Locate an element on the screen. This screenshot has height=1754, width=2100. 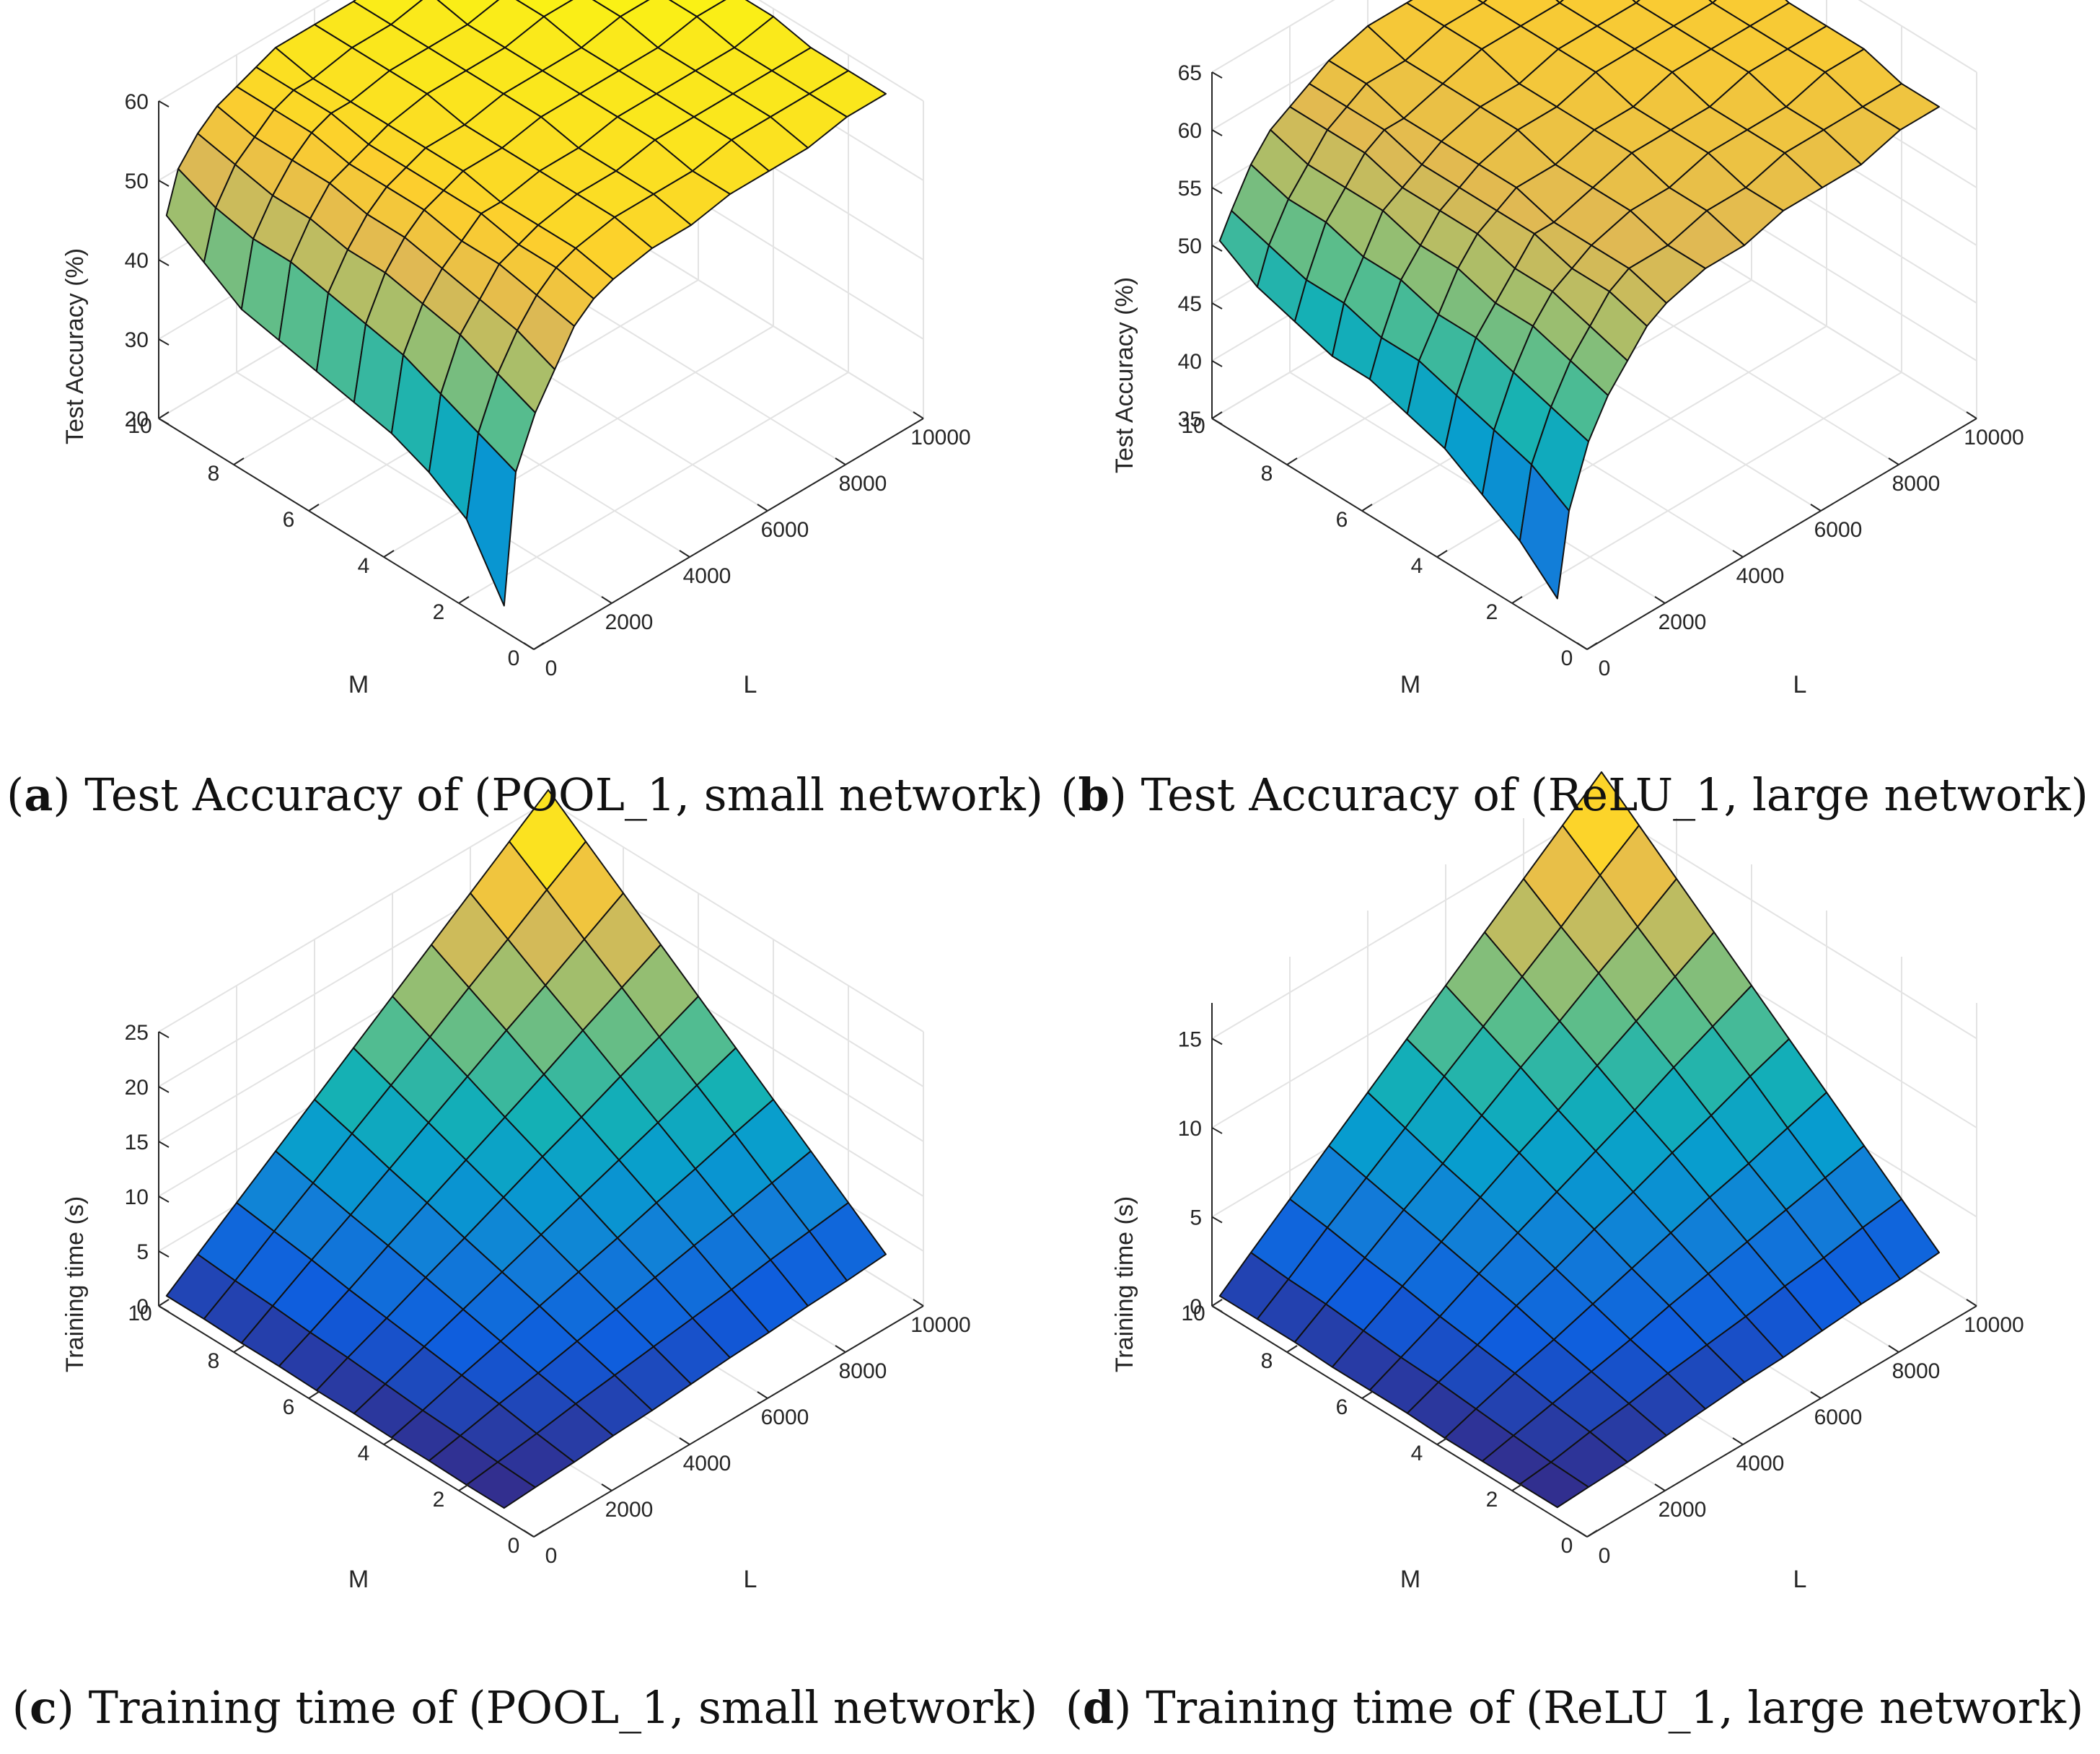
z-tick-label: 35 is located at coordinates (1190, 419).